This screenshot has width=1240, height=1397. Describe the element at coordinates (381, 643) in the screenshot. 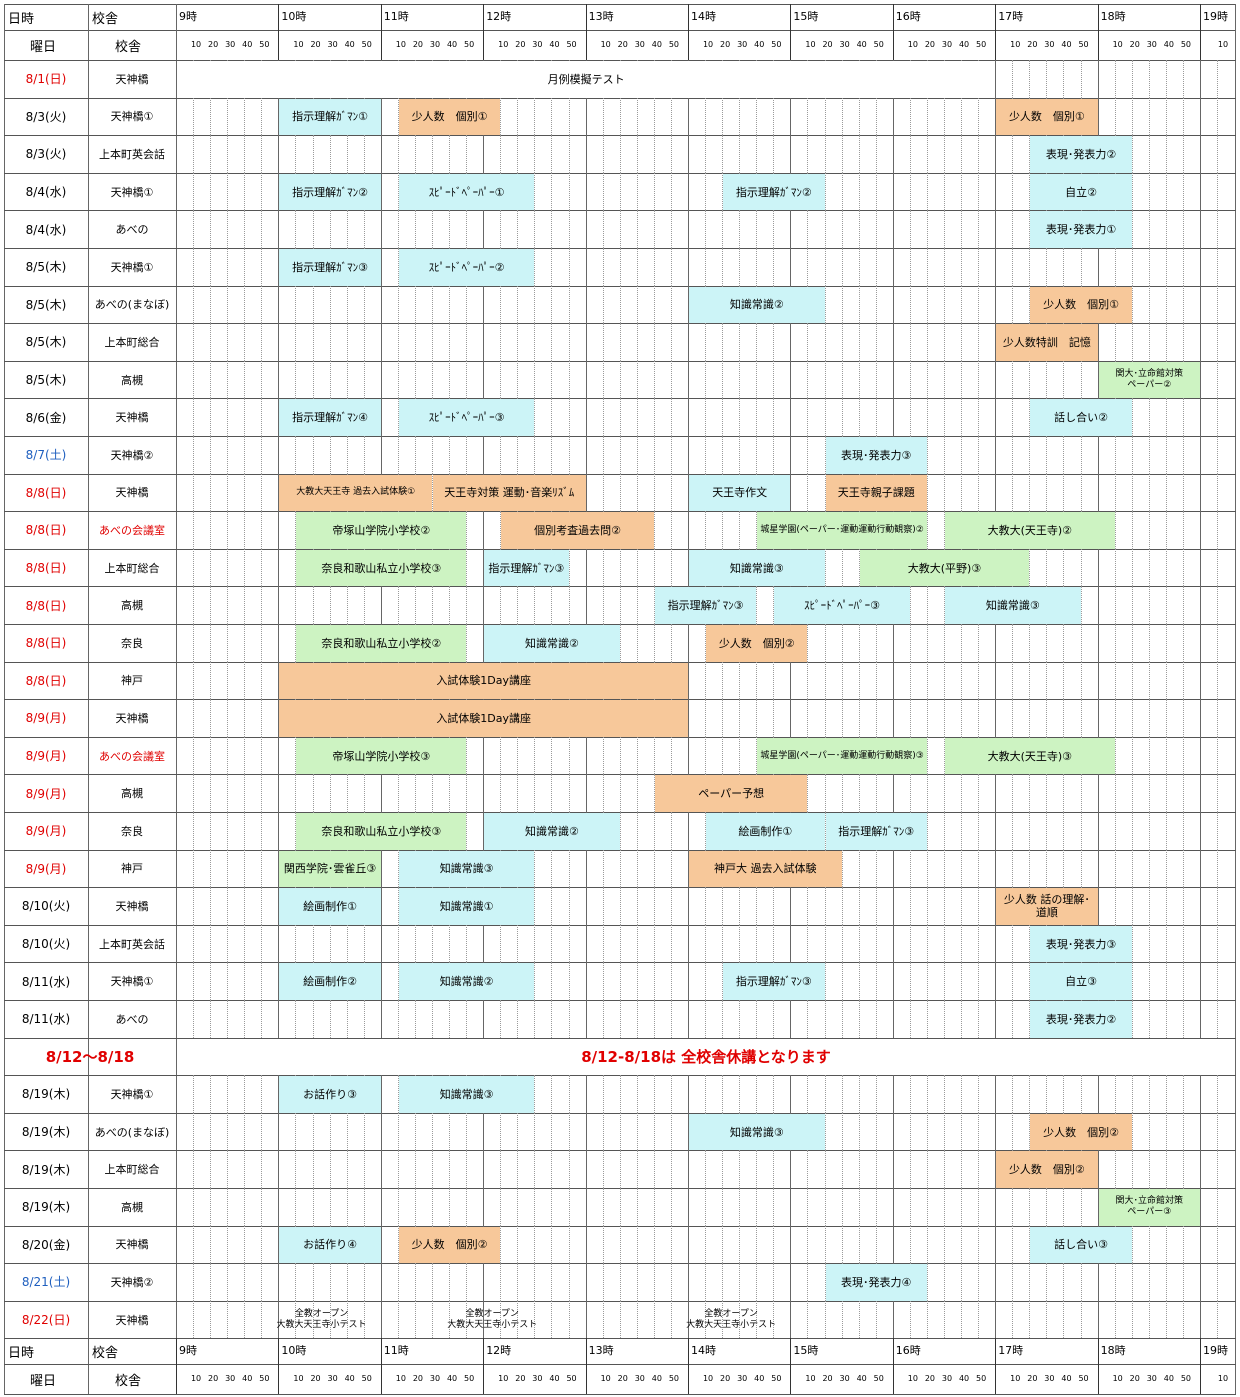

I see `schedule-event: 奈良和歌山私立小学校②` at that location.